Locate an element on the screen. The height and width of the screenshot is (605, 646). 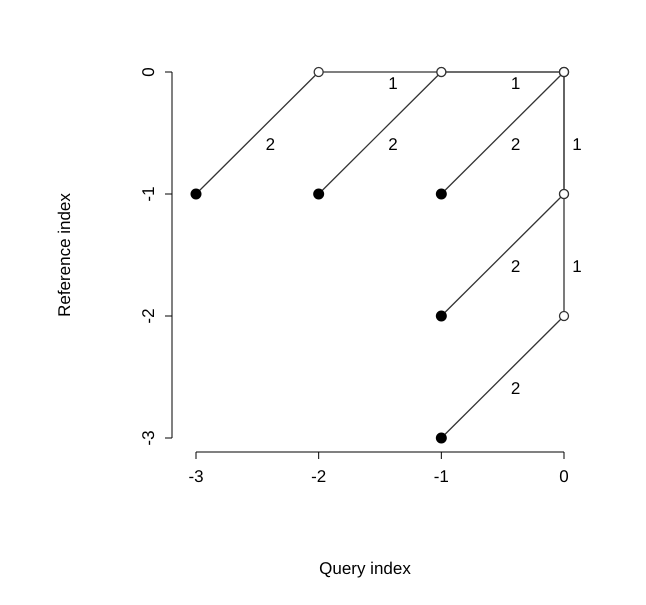
y-tick-label: 0 is located at coordinates (148, 72).